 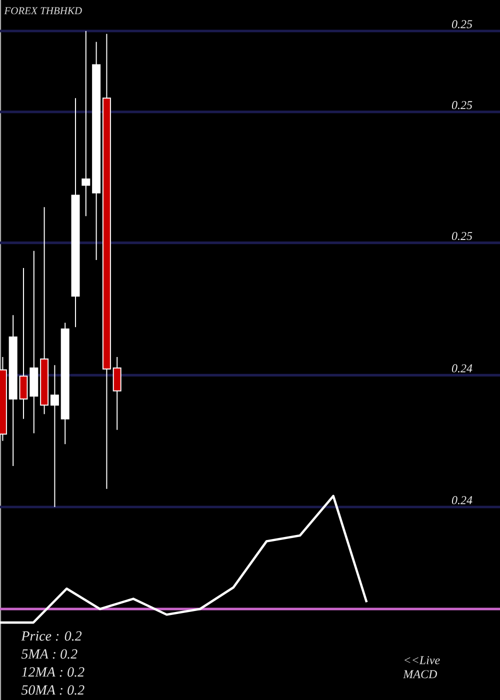 What do you see at coordinates (51, 636) in the screenshot?
I see `text: Price : 0.2` at bounding box center [51, 636].